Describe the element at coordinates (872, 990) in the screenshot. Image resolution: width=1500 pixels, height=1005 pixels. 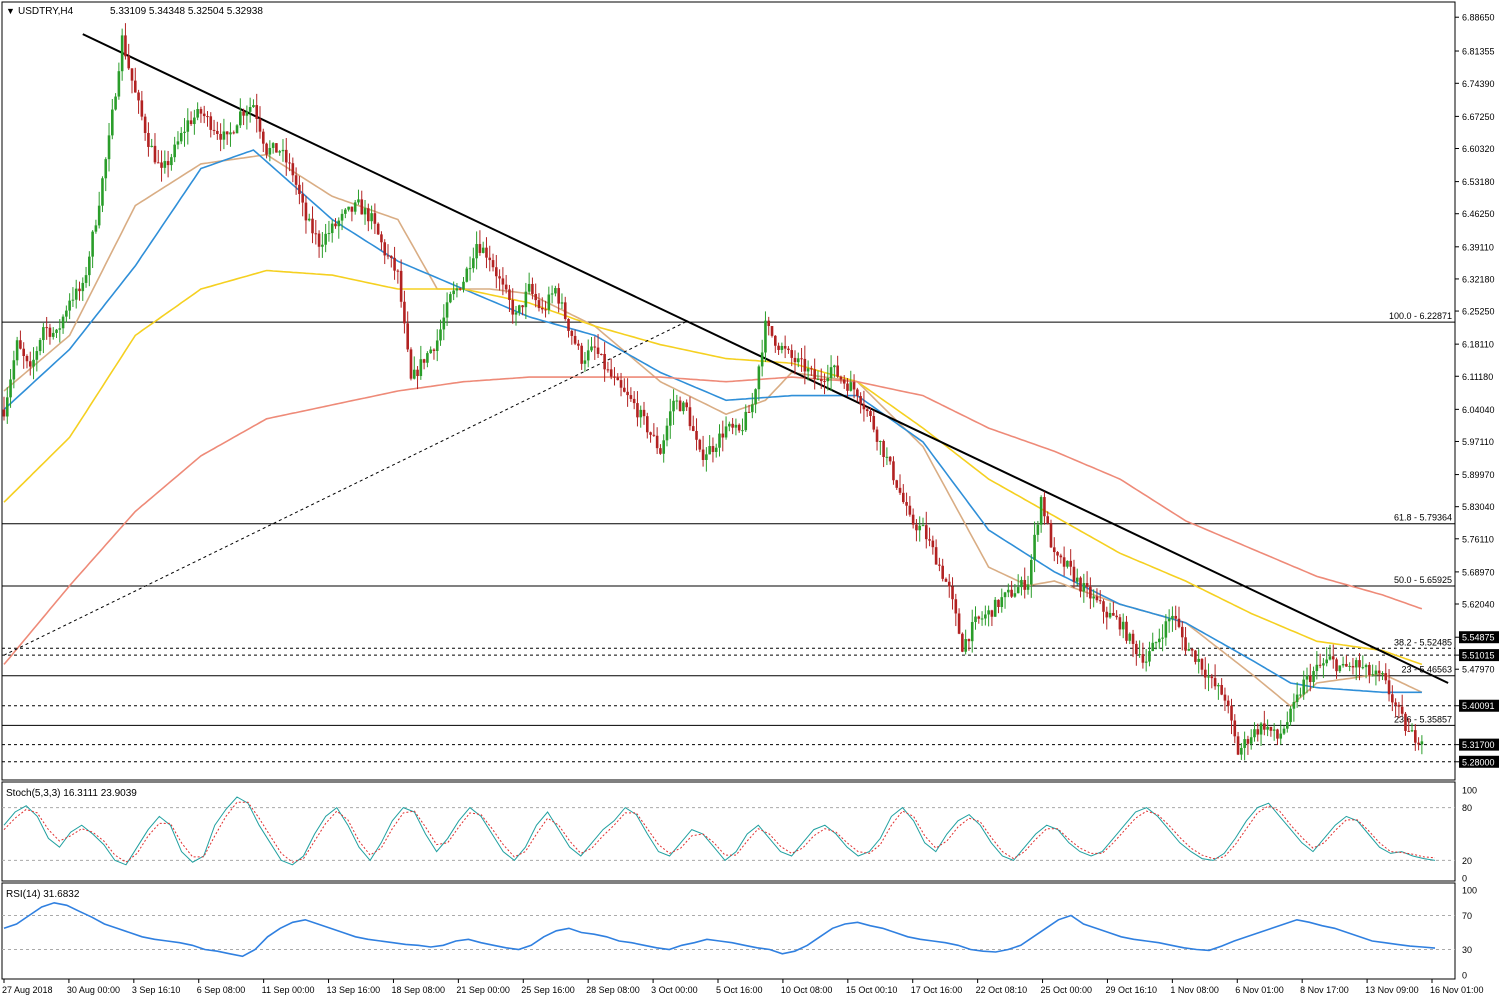
I see `time-tick-label: 15 Oct 00:10` at that location.